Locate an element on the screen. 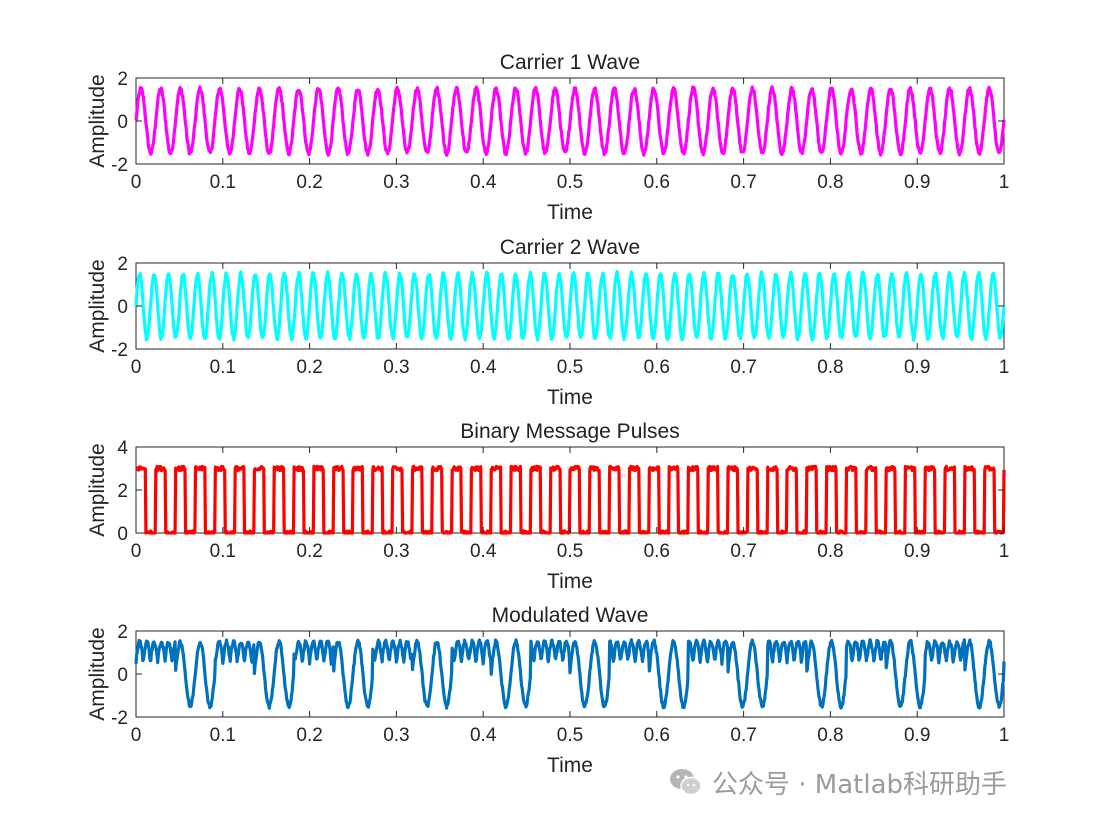  chart-title: Binary Message Pulses is located at coordinates (569, 431).